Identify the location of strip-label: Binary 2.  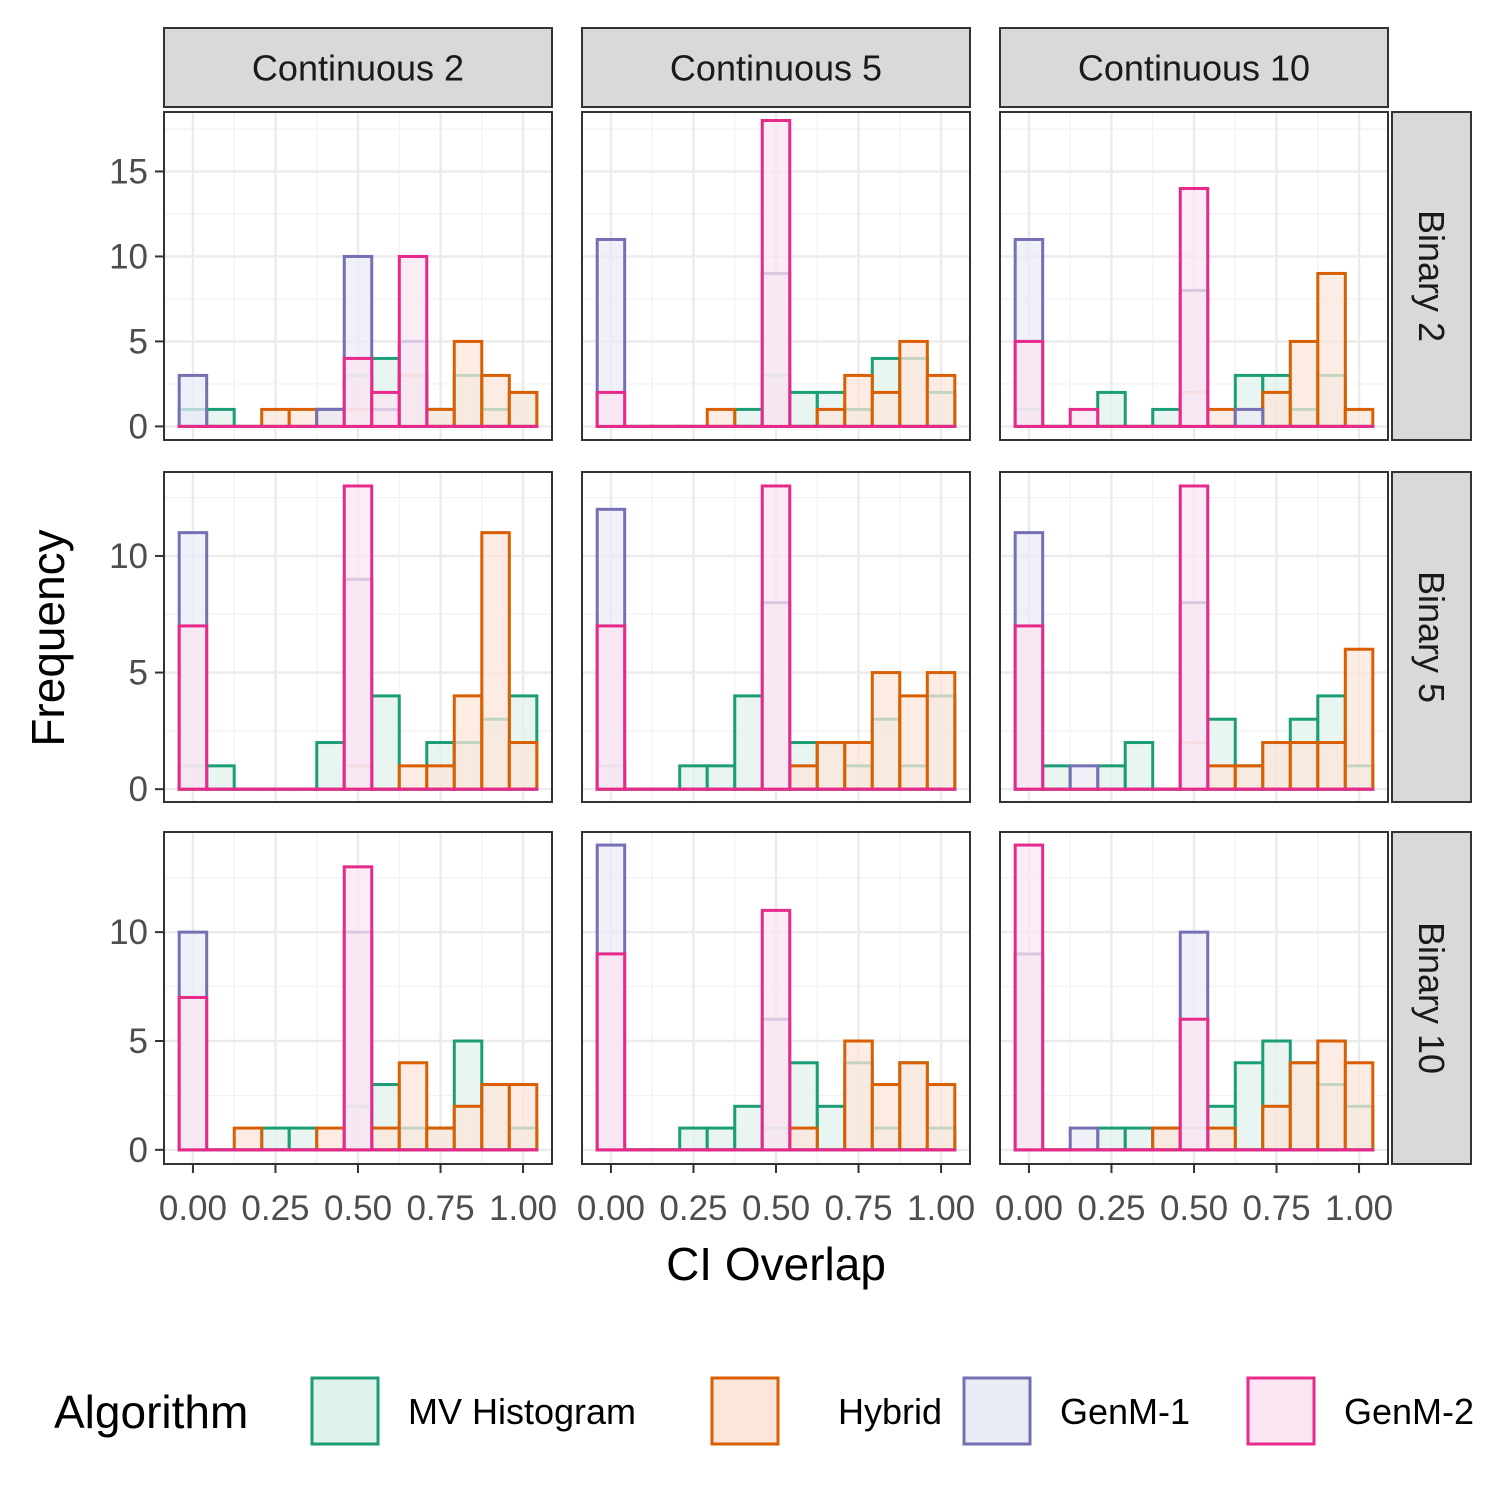
(1431, 276).